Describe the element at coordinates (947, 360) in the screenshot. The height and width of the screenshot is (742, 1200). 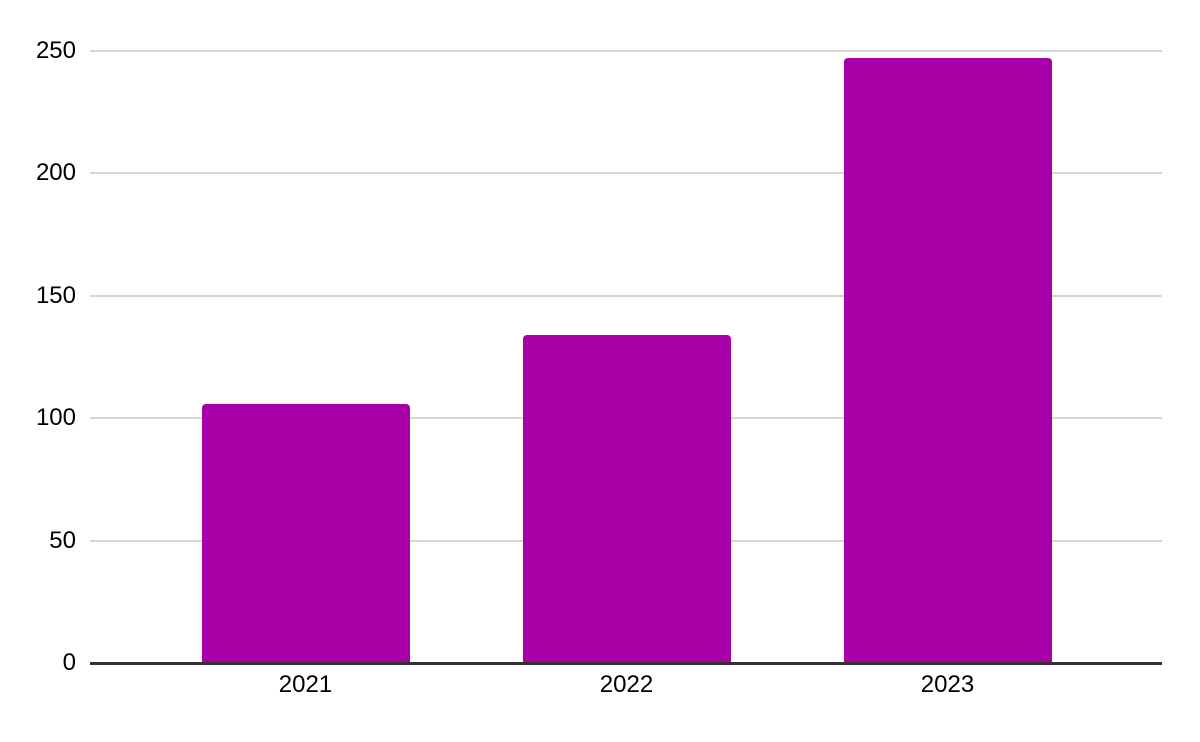
I see `bar-2023` at that location.